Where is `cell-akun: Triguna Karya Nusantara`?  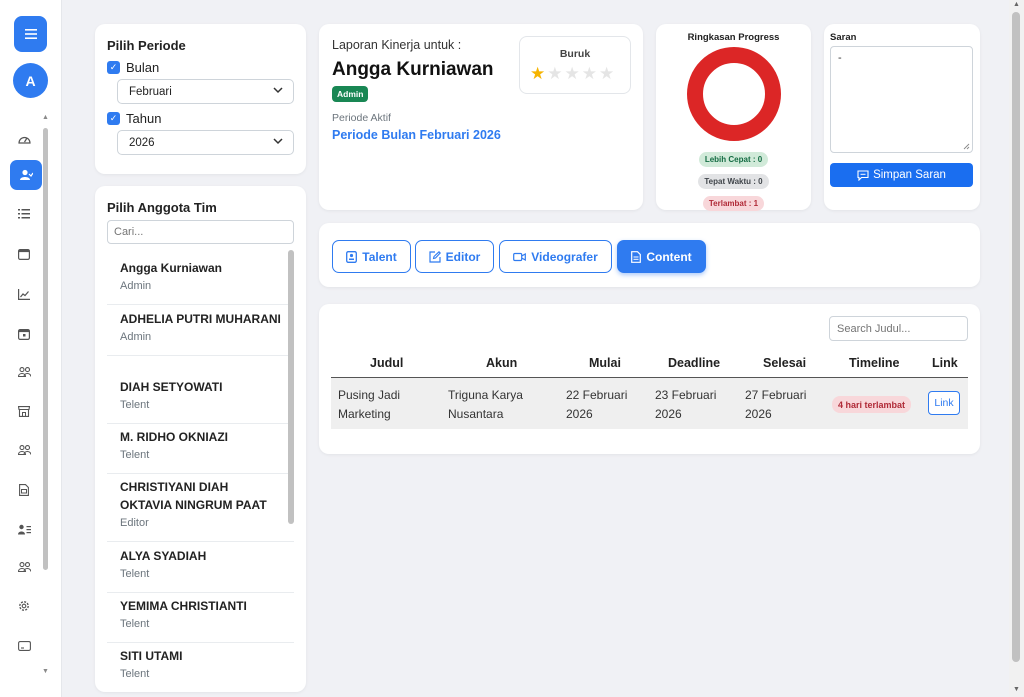
cell-akun: Triguna Karya Nusantara is located at coordinates (485, 404).